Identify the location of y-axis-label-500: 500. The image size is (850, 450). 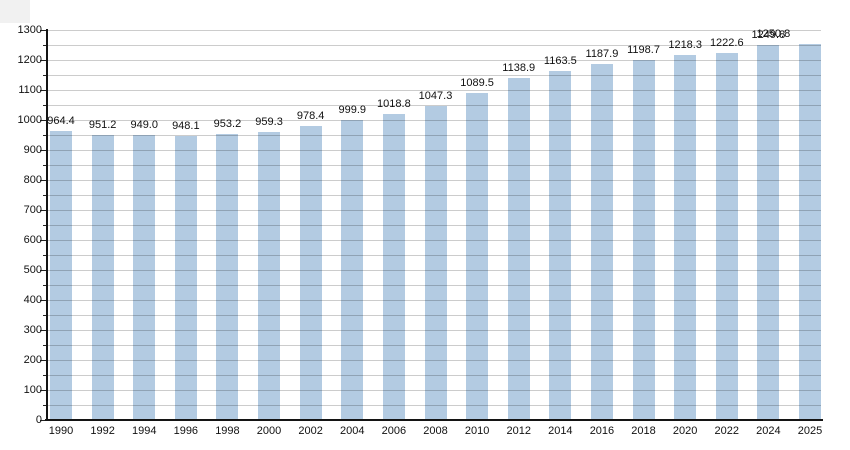
(32, 270).